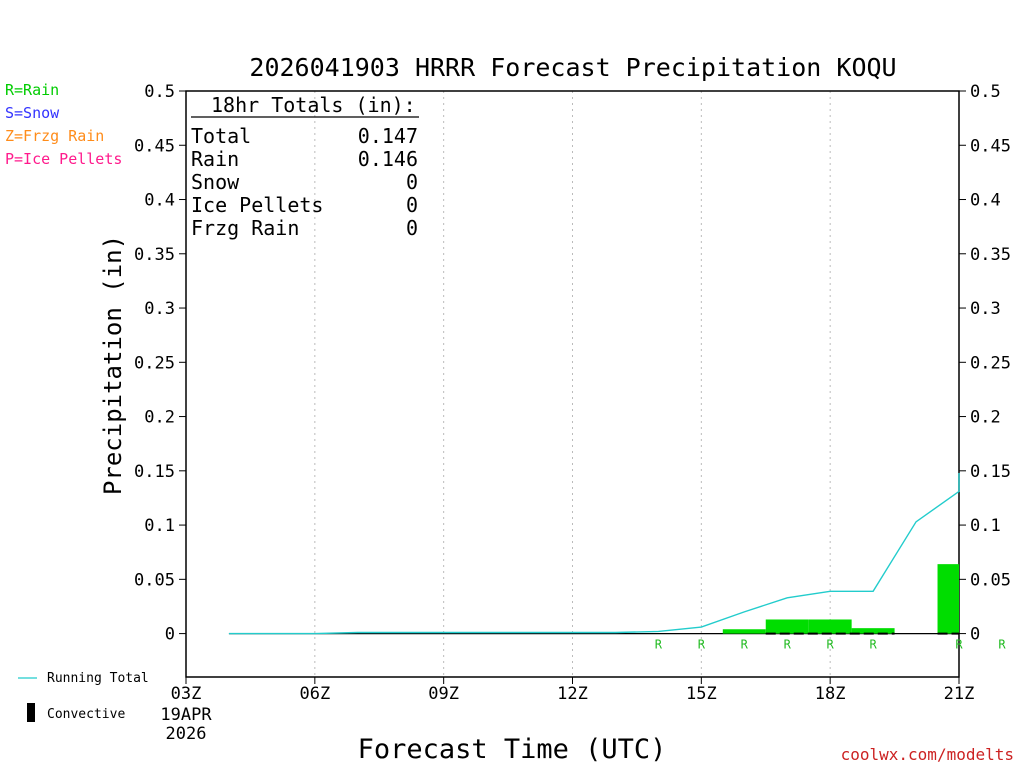 The image size is (1024, 768). Describe the element at coordinates (63, 159) in the screenshot. I see `precip-type-legend-item: P=Ice Pellets` at that location.